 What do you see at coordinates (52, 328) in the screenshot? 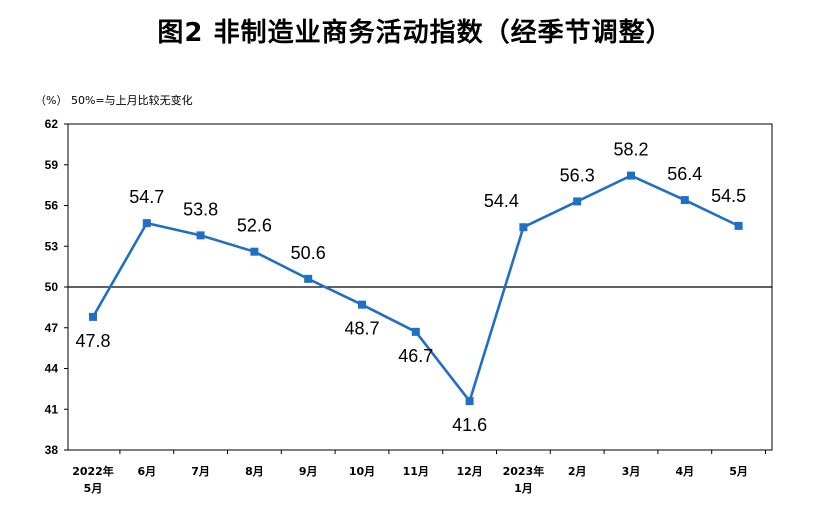
I see `y-tick-label: 47` at bounding box center [52, 328].